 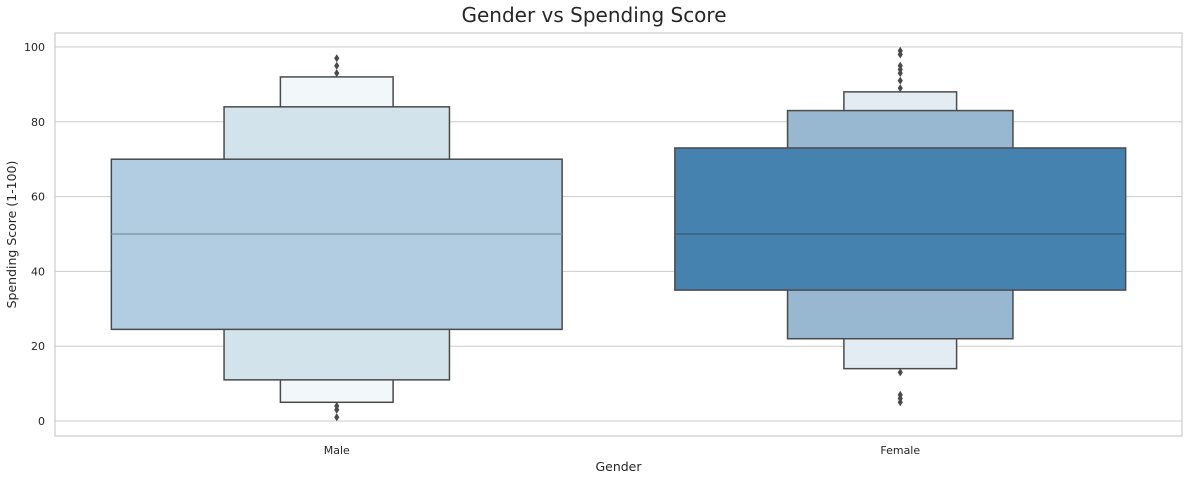 I want to click on y-axis-label: Spending Score (1-100), so click(x=11, y=235).